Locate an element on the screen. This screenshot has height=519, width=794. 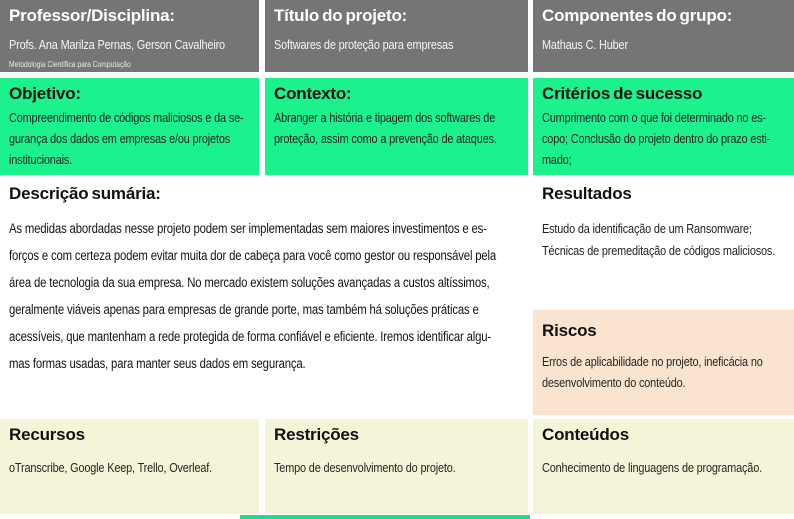
componentes-grupo-heading: Componentes do grupo: is located at coordinates (637, 15).